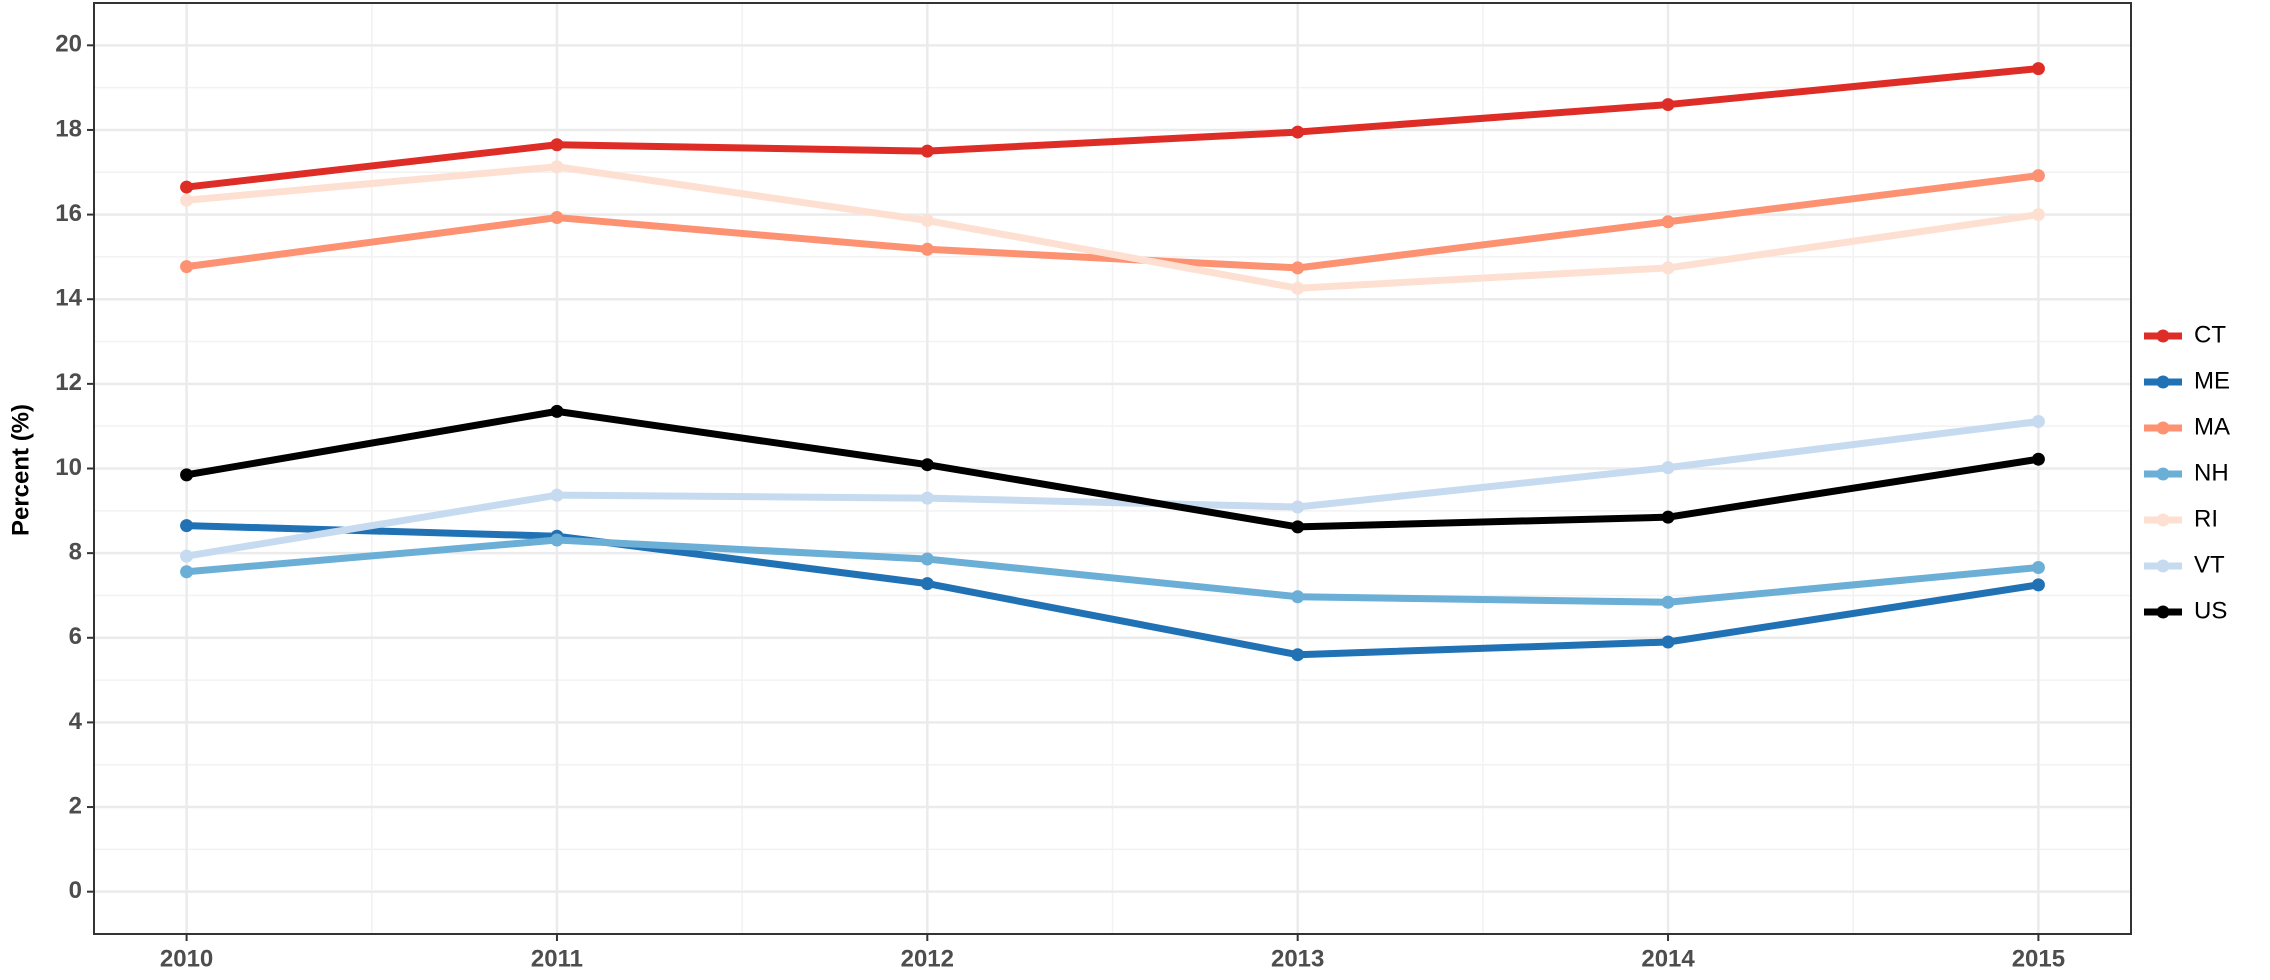  Describe the element at coordinates (2212, 380) in the screenshot. I see `legend-label: ME` at that location.